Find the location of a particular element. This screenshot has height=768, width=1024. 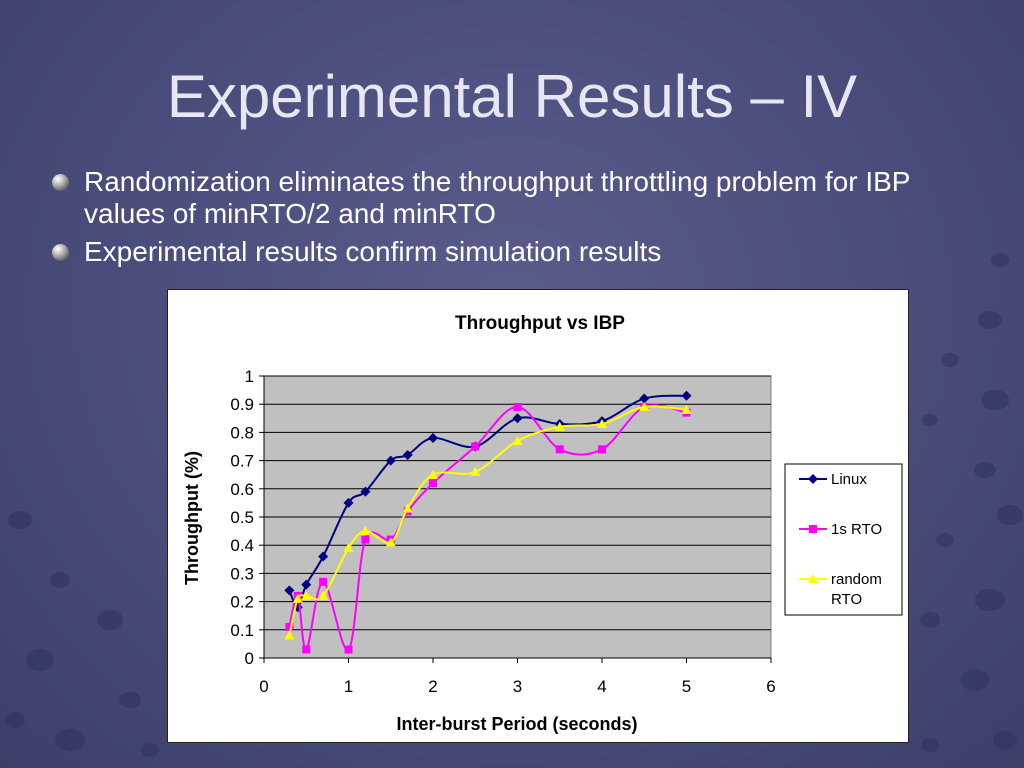

y-tick-label: 1 is located at coordinates (249, 376).